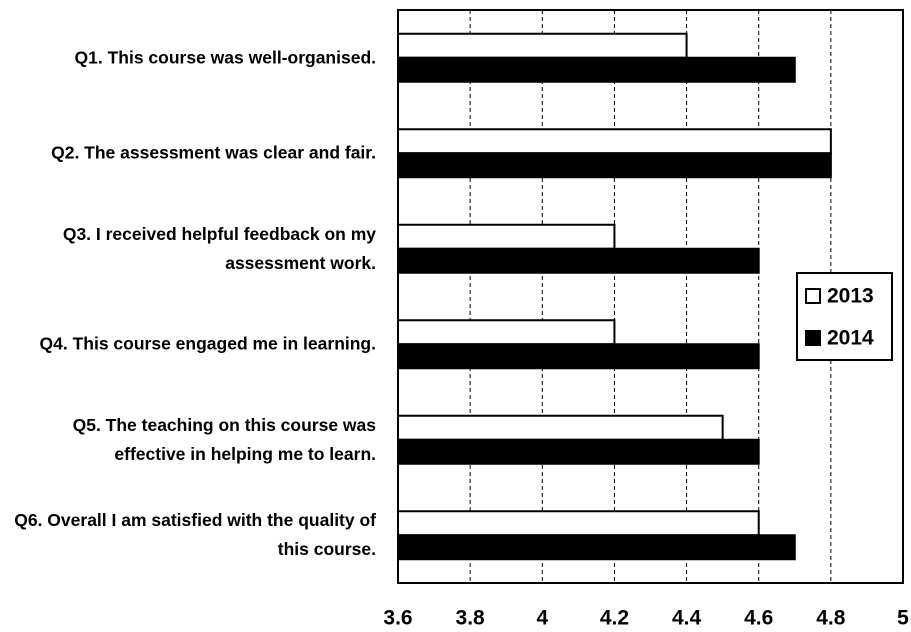  What do you see at coordinates (614, 618) in the screenshot?
I see `x-tick-label: 4.2` at bounding box center [614, 618].